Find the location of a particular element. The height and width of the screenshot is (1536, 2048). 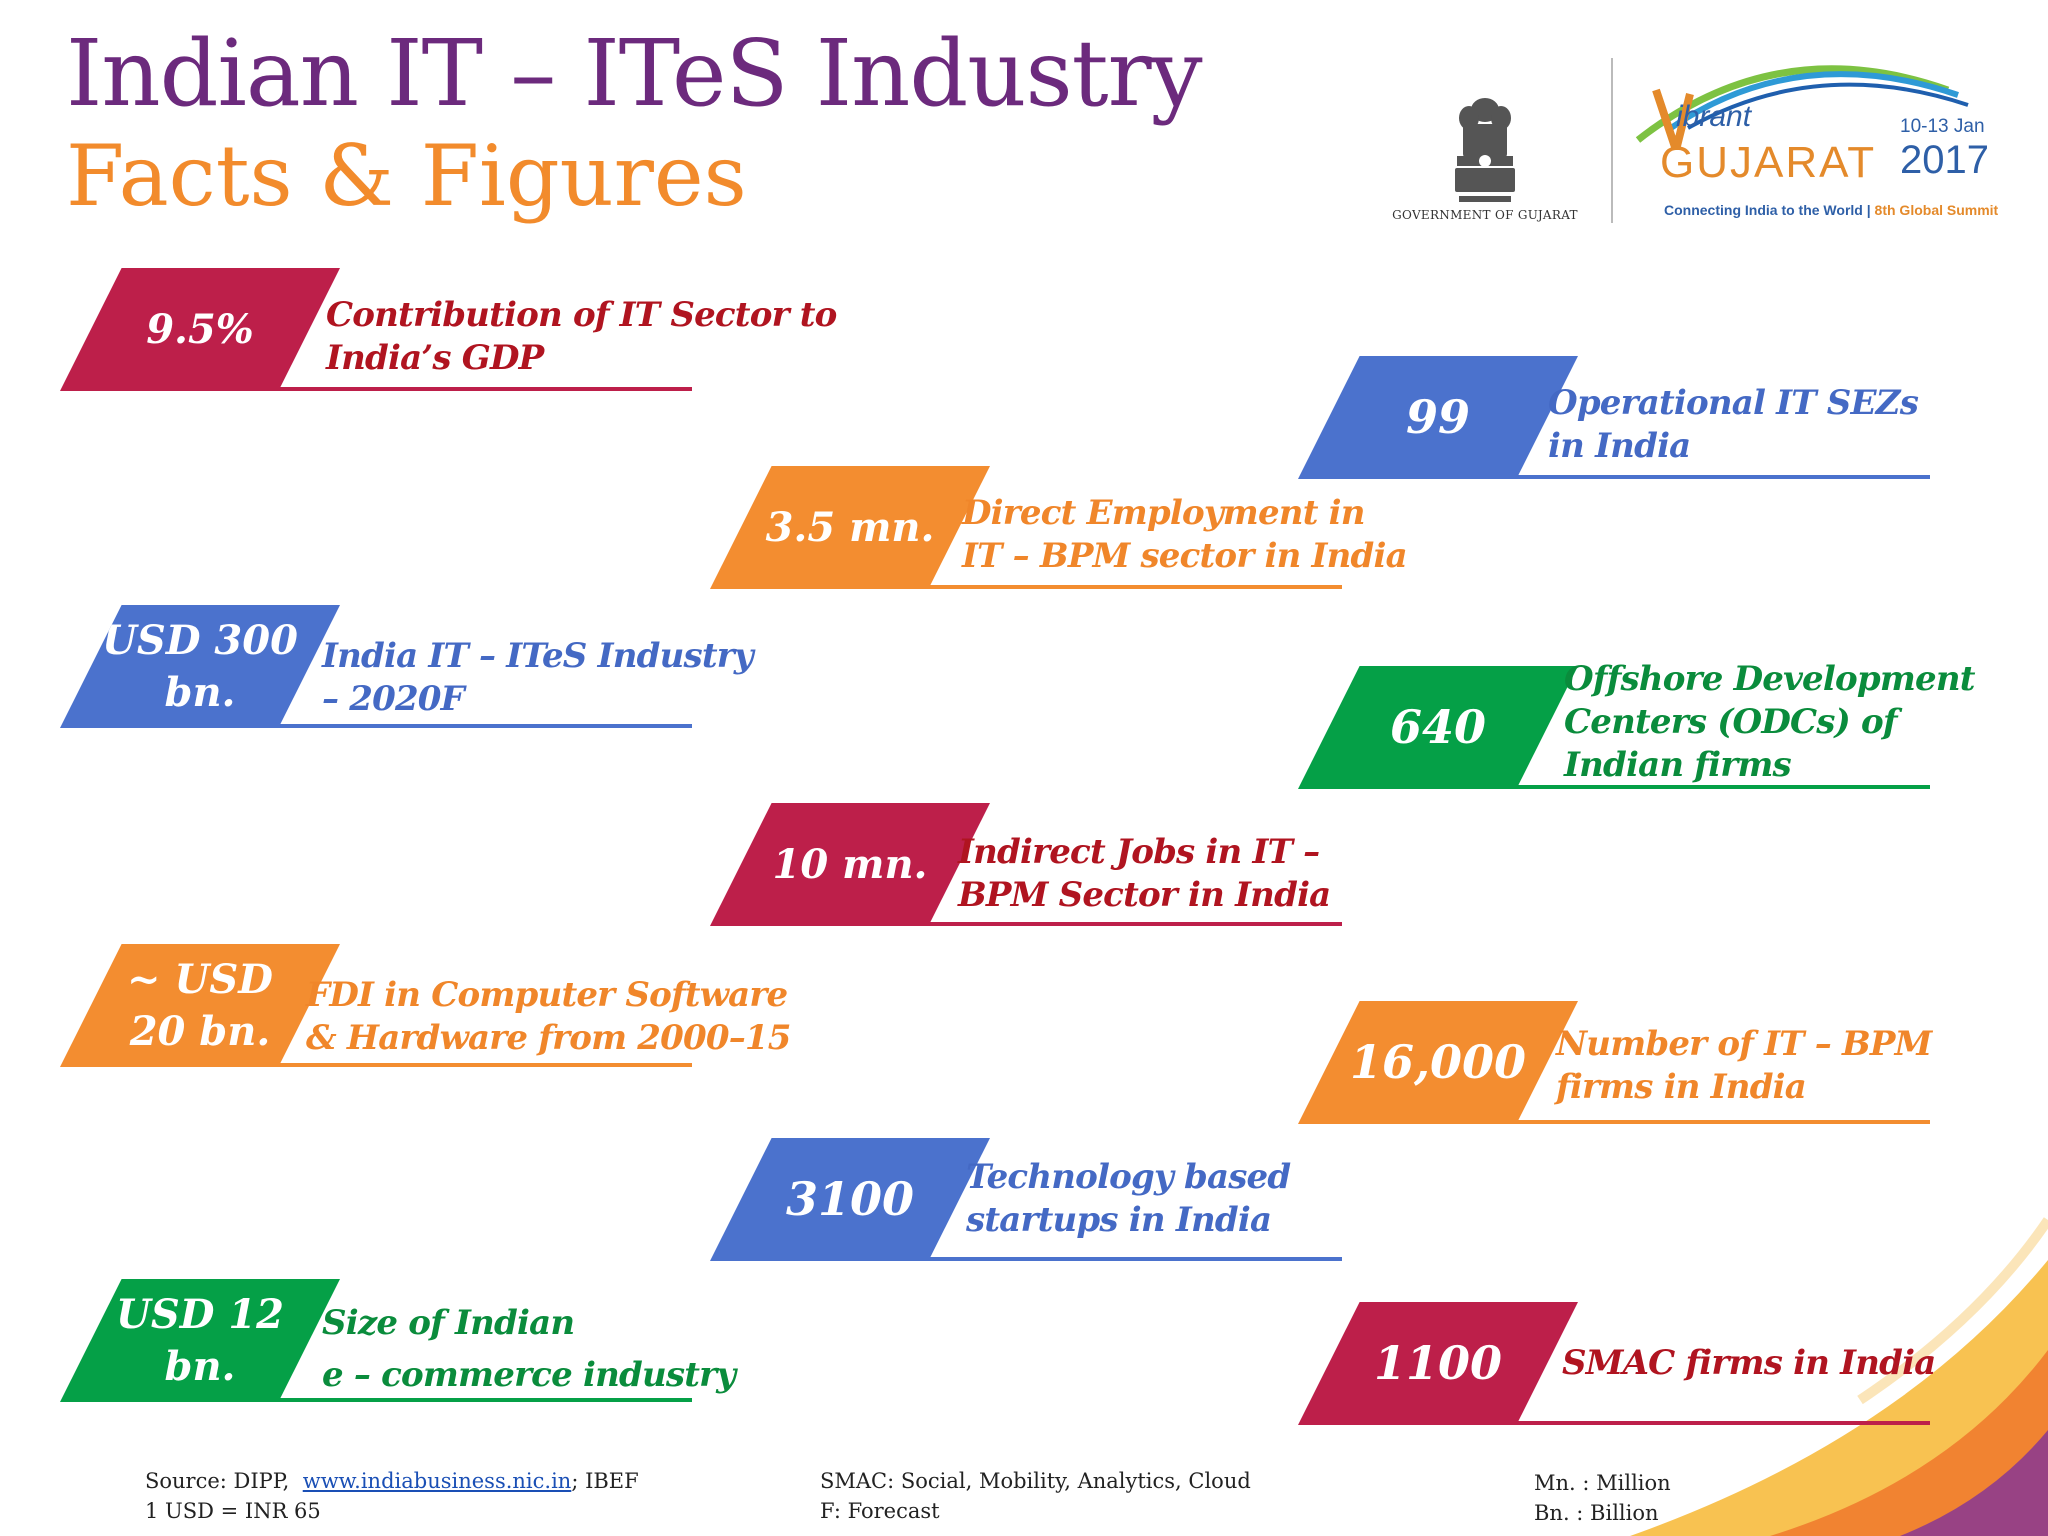

stat-it-bpm-firms: 16,000 Number of IT – BPM firms in India is located at coordinates (1618, 1063).